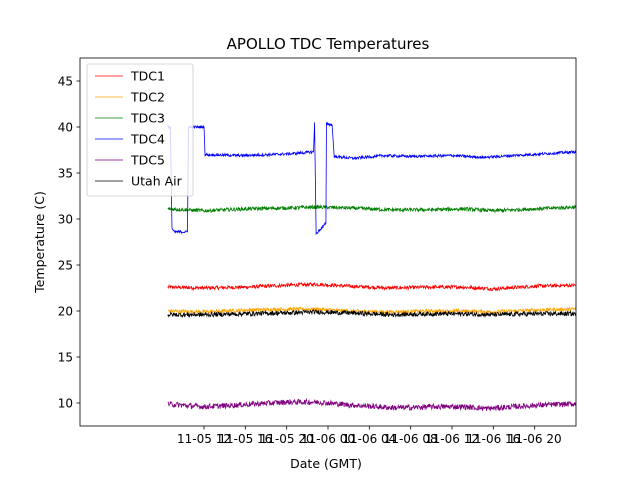  What do you see at coordinates (69, 242) in the screenshot?
I see `y-axis: 10 15 20 25 30 35 40 45` at bounding box center [69, 242].